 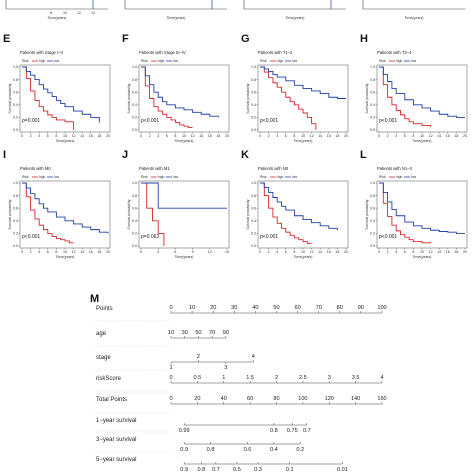 What do you see at coordinates (41, 52) in the screenshot?
I see `panel-title: Patients with Stage I–II` at bounding box center [41, 52].